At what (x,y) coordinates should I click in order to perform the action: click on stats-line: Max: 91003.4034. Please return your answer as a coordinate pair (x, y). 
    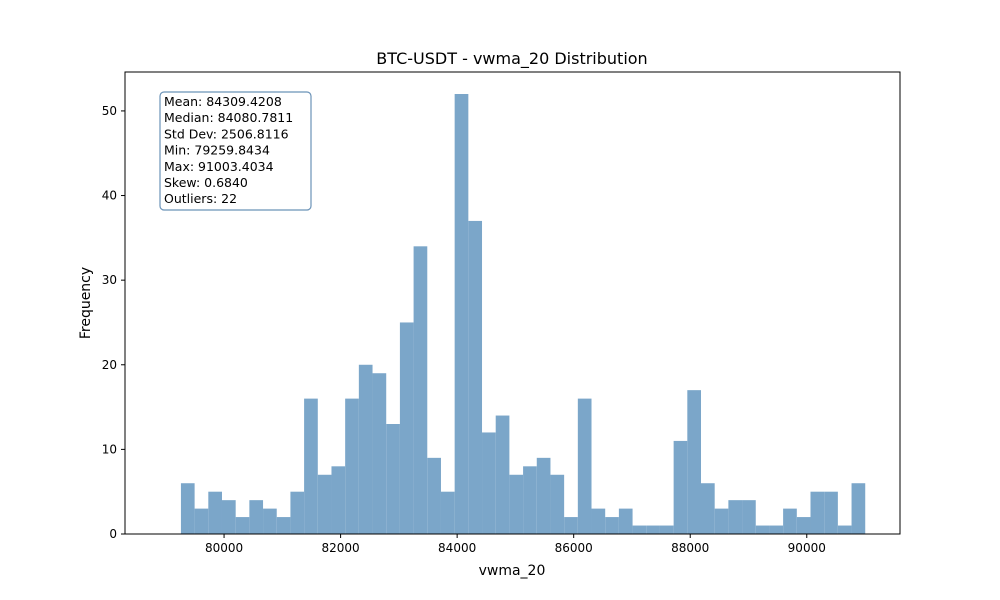
    Looking at the image, I should click on (219, 166).